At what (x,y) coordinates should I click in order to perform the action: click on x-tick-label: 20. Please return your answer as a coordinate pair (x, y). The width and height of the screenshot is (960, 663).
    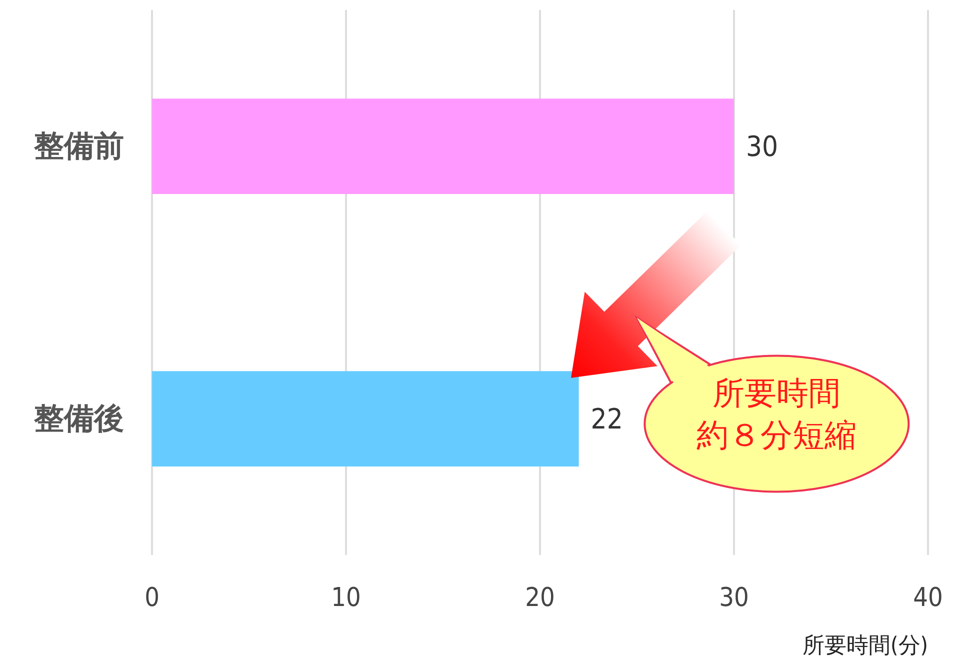
    Looking at the image, I should click on (540, 598).